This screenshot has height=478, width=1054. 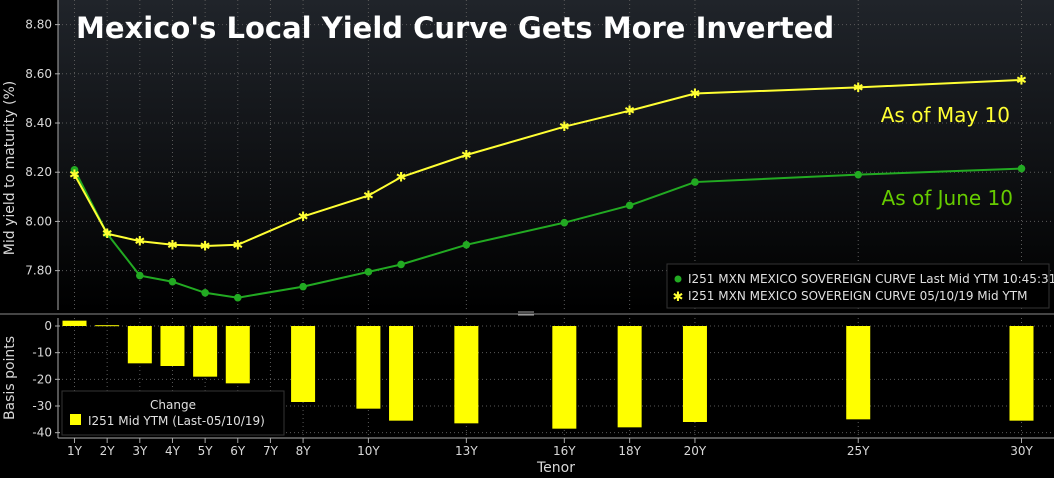 What do you see at coordinates (271, 451) in the screenshot?
I see `x-tick-label: 7Y` at bounding box center [271, 451].